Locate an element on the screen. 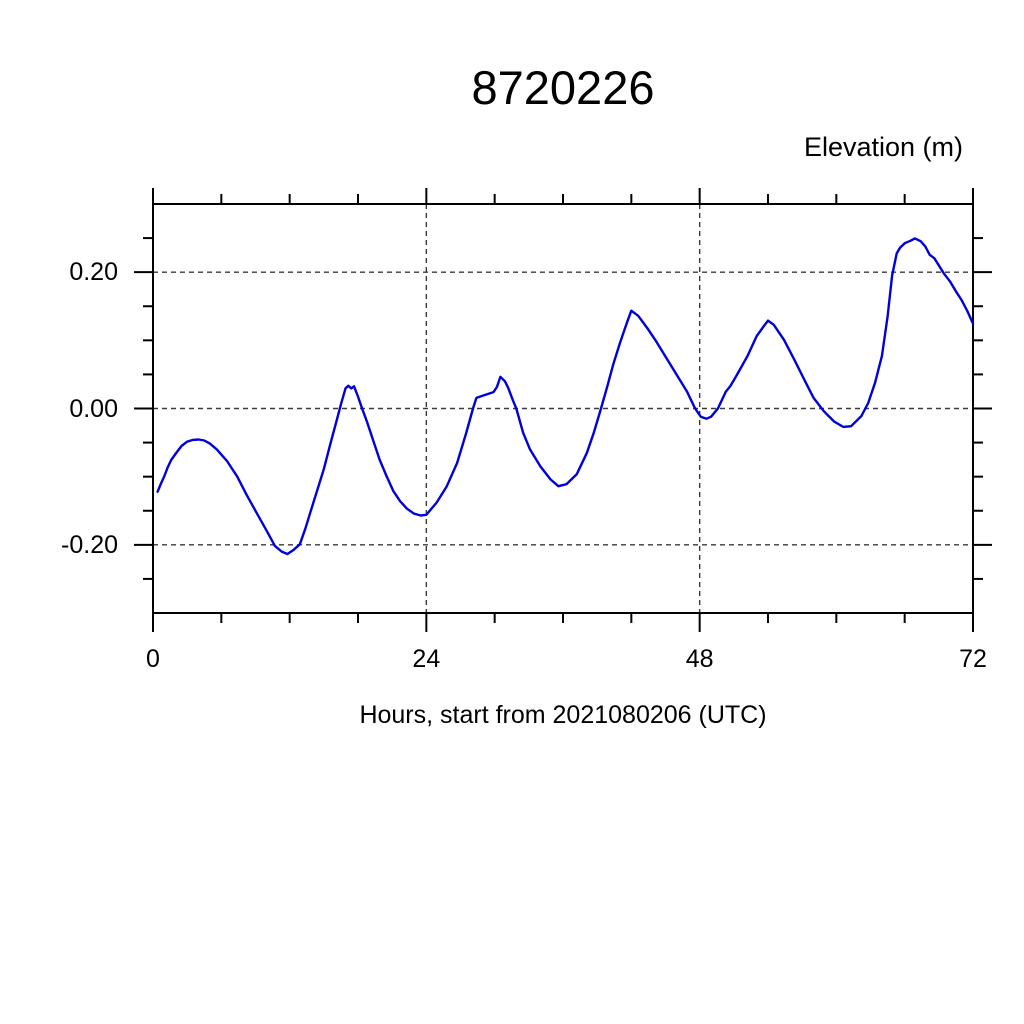  y-tick-label: -0.20 is located at coordinates (89, 544).